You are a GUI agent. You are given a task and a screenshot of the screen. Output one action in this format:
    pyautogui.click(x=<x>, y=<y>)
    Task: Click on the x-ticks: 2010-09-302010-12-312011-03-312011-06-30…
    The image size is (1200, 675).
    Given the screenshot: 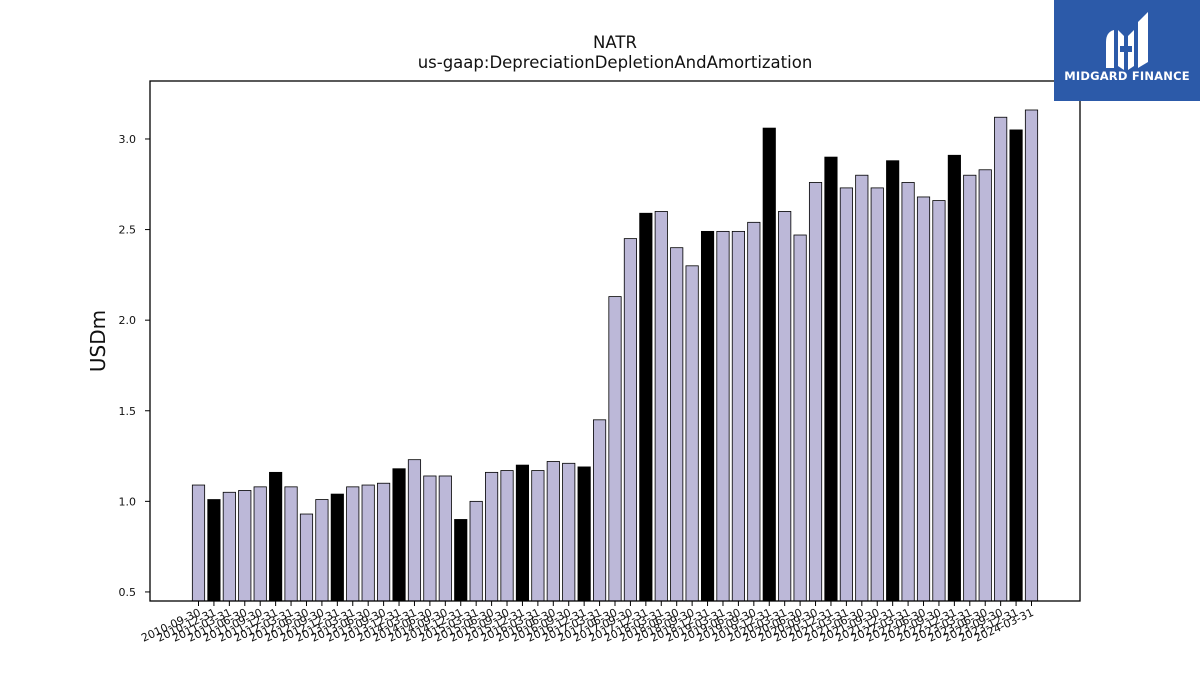 What is the action you would take?
    pyautogui.click(x=587, y=623)
    